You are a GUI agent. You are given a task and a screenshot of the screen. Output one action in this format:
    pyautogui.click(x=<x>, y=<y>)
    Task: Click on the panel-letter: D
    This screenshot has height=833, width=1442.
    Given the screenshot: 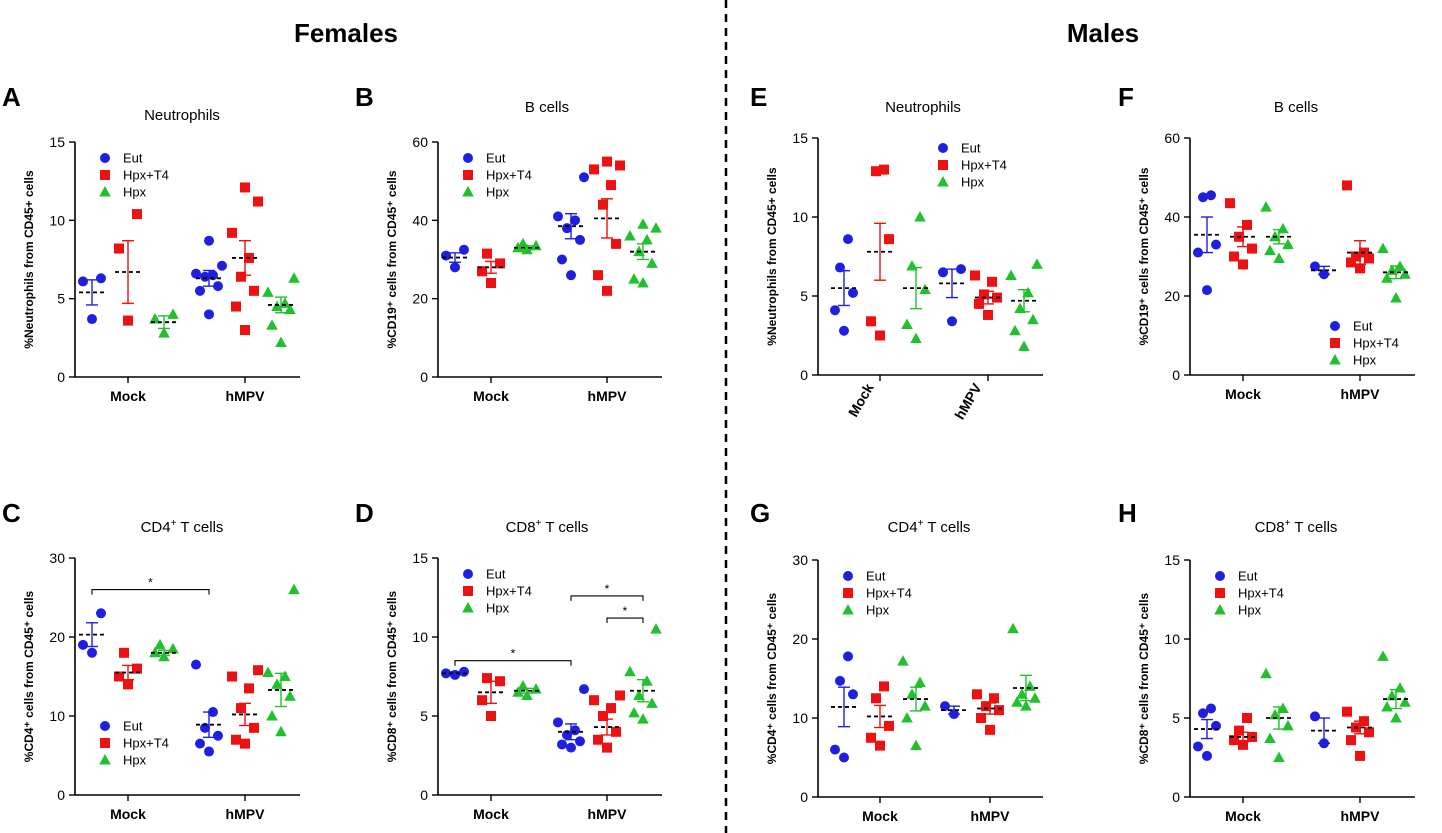 What is the action you would take?
    pyautogui.click(x=364, y=513)
    